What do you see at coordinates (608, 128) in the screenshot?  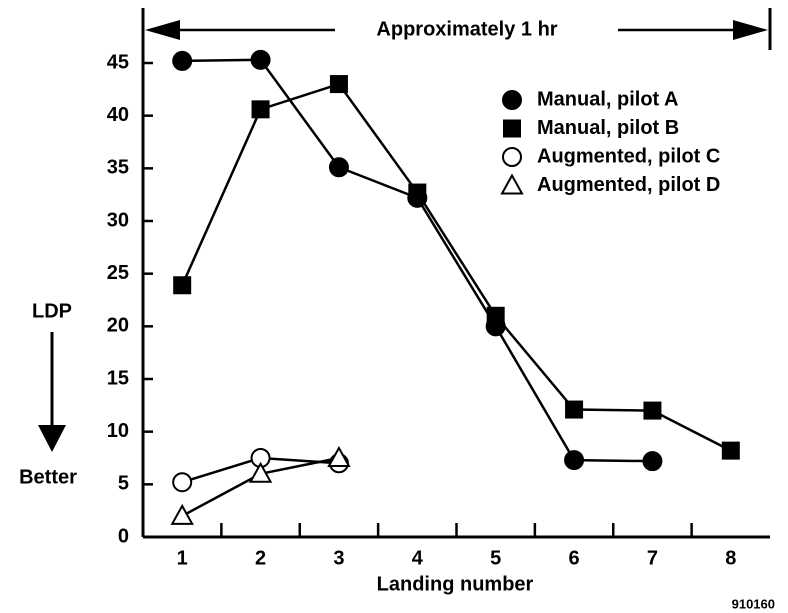 I see `legend-label: Manual, pilot B` at bounding box center [608, 128].